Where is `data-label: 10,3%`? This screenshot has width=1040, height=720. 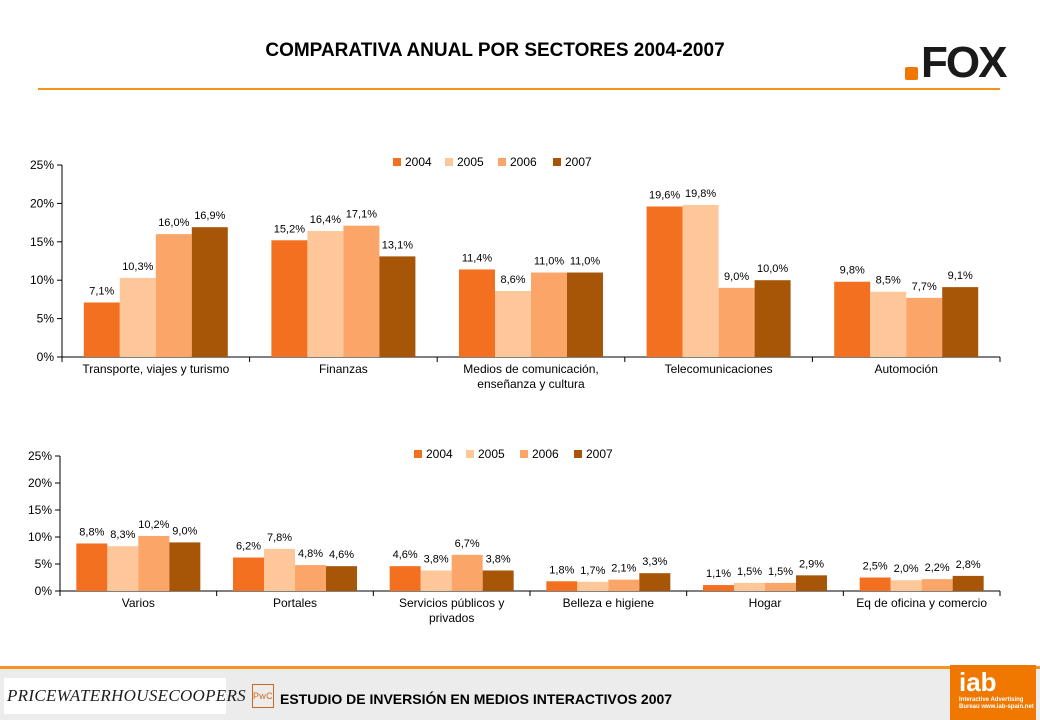 data-label: 10,3% is located at coordinates (137, 267).